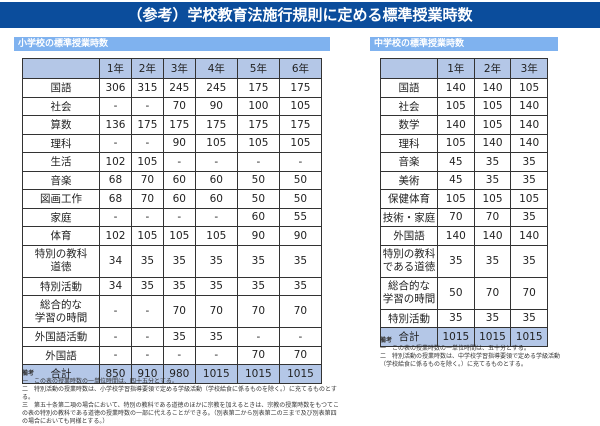 This screenshot has height=426, width=600. I want to click on table-row: 体育 102 105 105 105 90 90, so click(172, 236).